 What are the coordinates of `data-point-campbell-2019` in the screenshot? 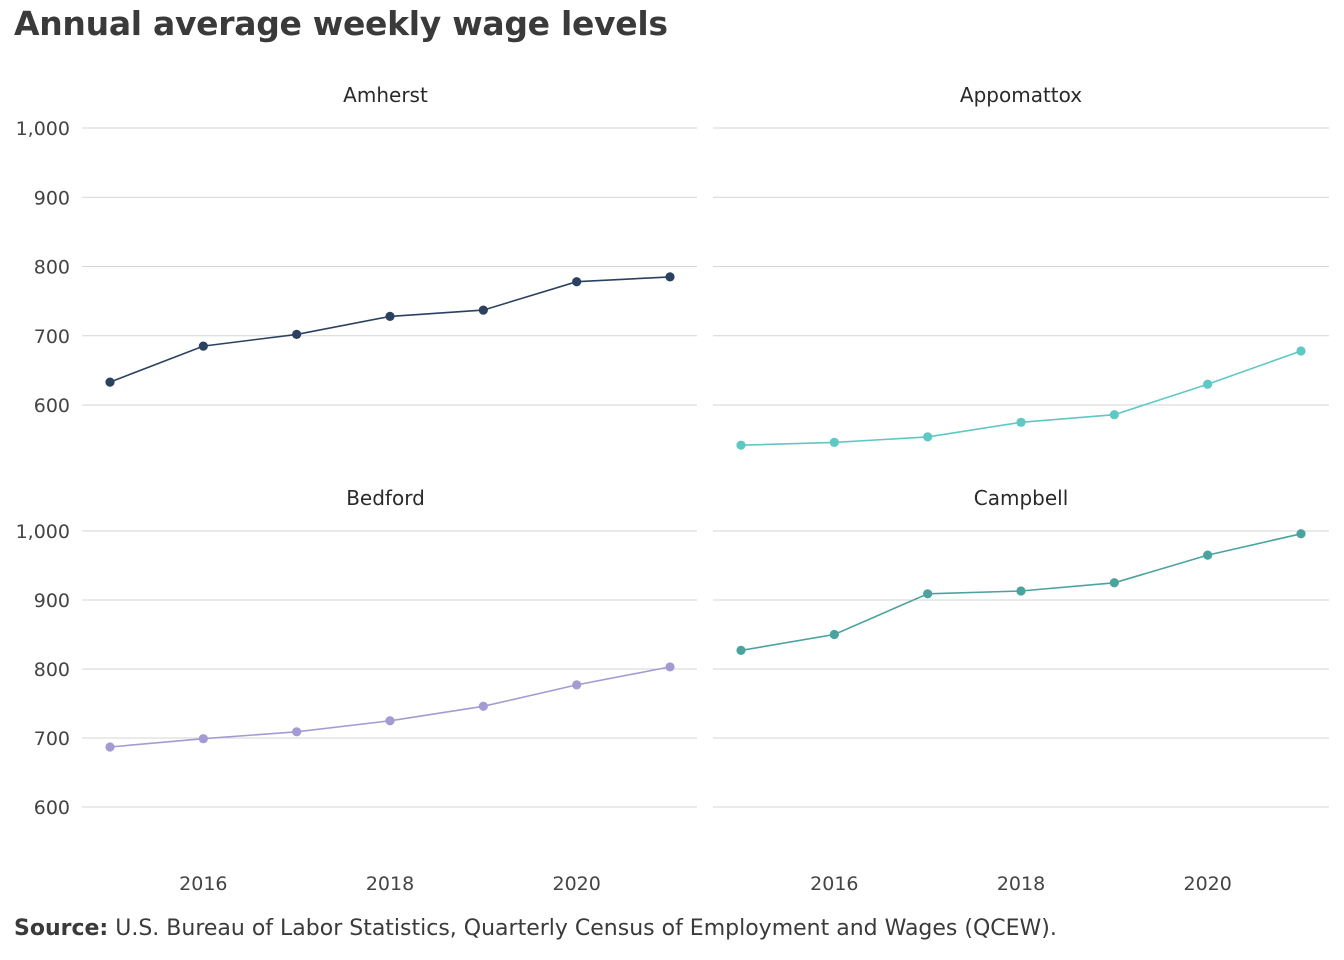 It's located at (1114, 583).